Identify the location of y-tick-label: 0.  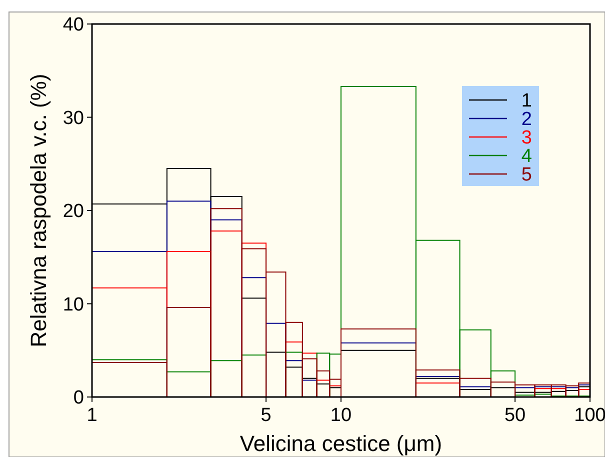
(78, 398).